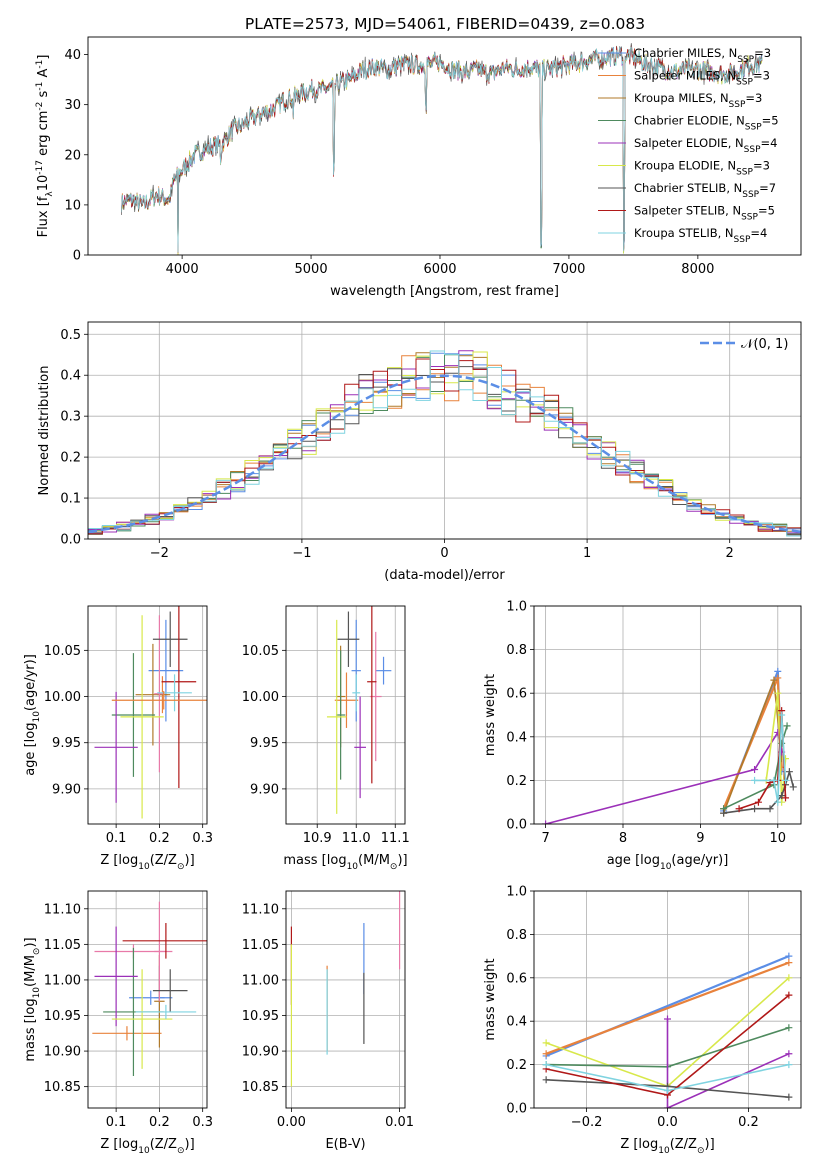 This screenshot has width=819, height=1170. Describe the element at coordinates (45, 146) in the screenshot. I see `y-axis-label: Flux [fλ10-17 erg cm-2 s-1 A-1]` at that location.